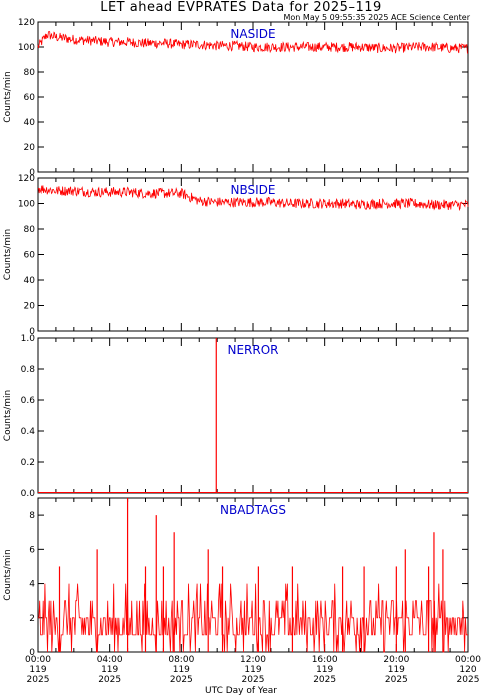  I want to click on xtick-label-doy: 120, so click(467, 670).